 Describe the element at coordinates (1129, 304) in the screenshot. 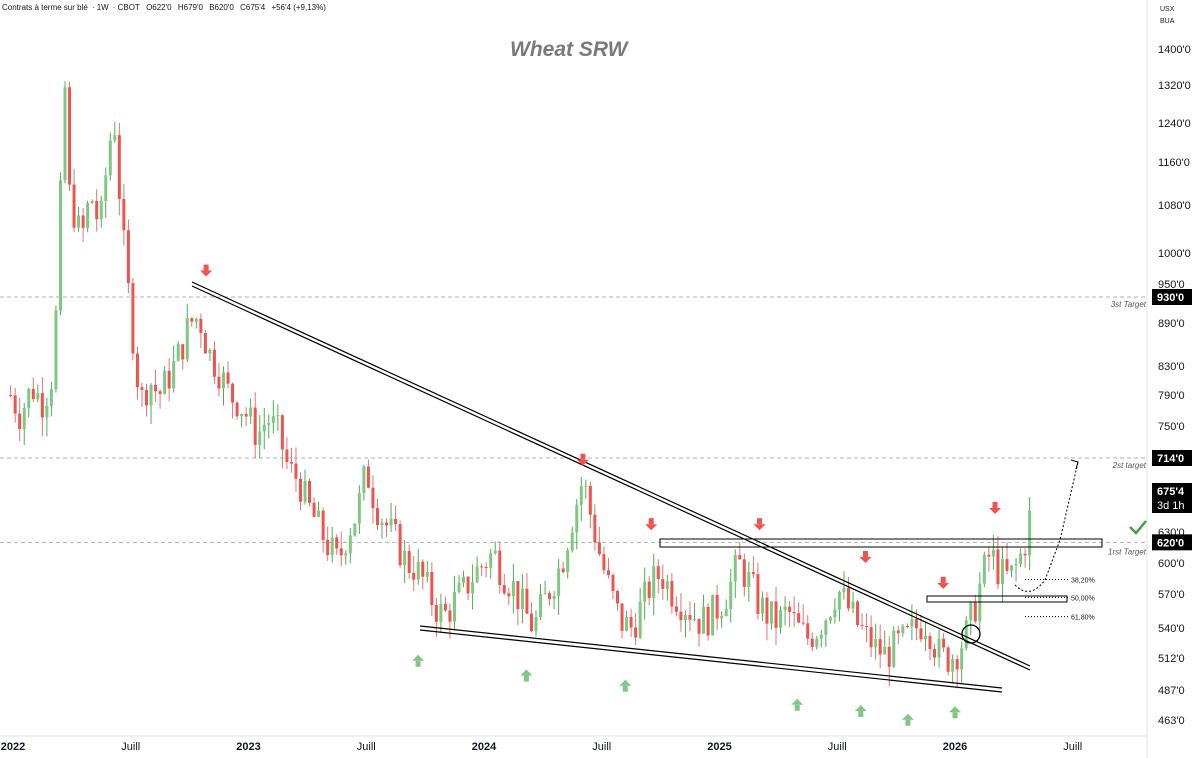

I see `target-label: 3st Target` at that location.